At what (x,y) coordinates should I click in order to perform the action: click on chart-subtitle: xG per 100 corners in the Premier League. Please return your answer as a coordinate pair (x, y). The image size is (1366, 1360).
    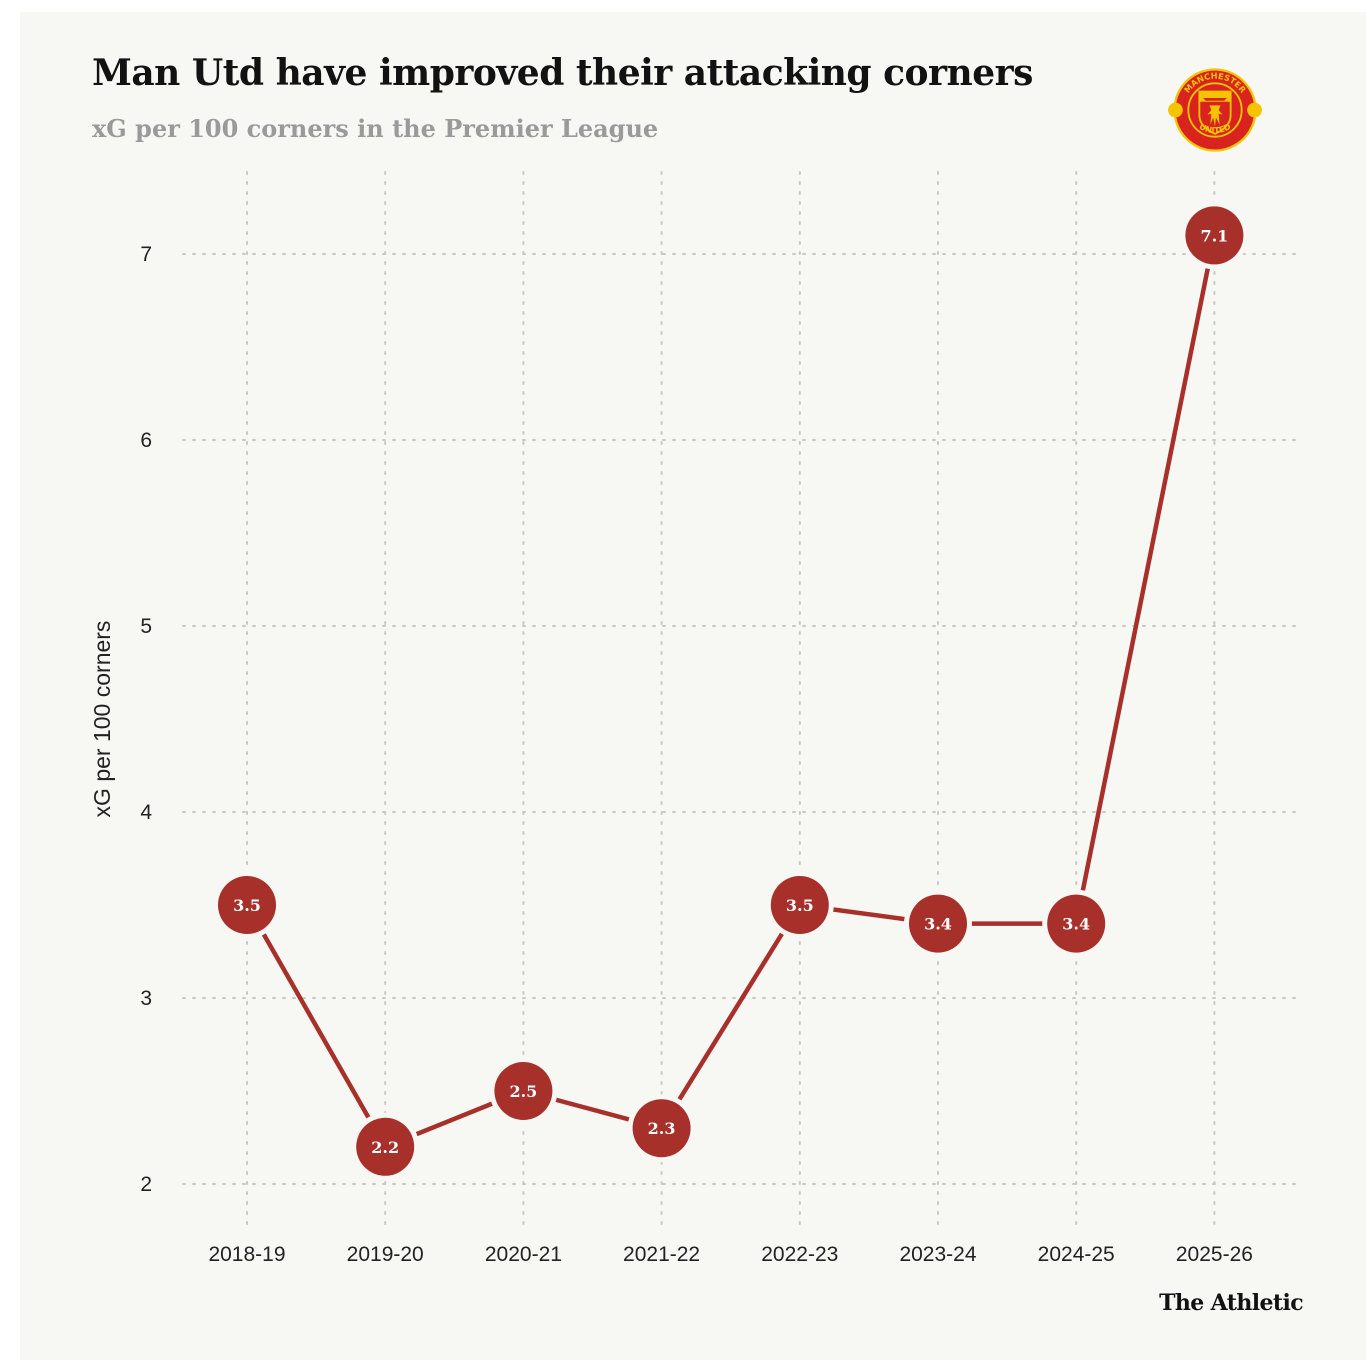
    Looking at the image, I should click on (375, 128).